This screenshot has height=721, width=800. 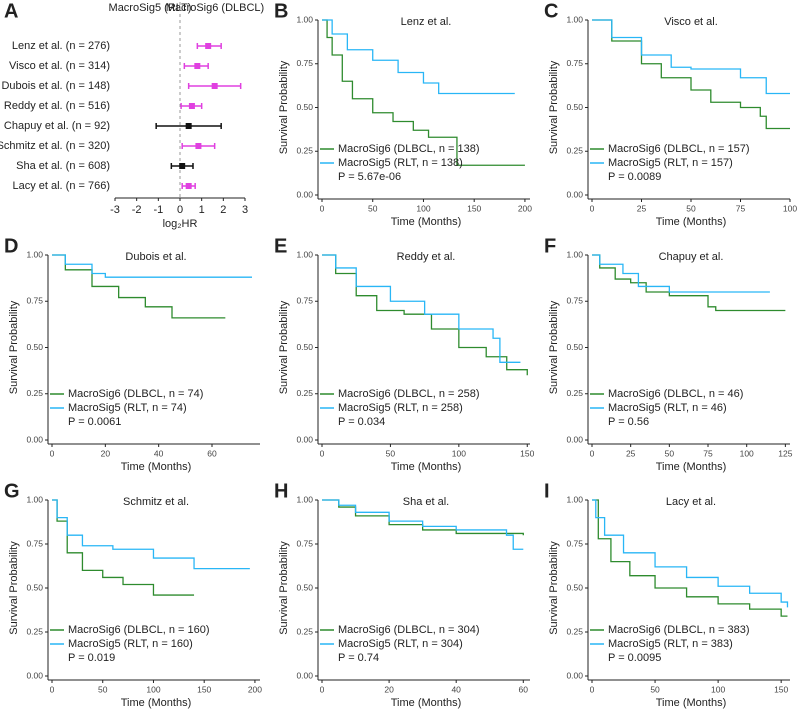 What do you see at coordinates (245, 210) in the screenshot?
I see `x-tick-label: 3` at bounding box center [245, 210].